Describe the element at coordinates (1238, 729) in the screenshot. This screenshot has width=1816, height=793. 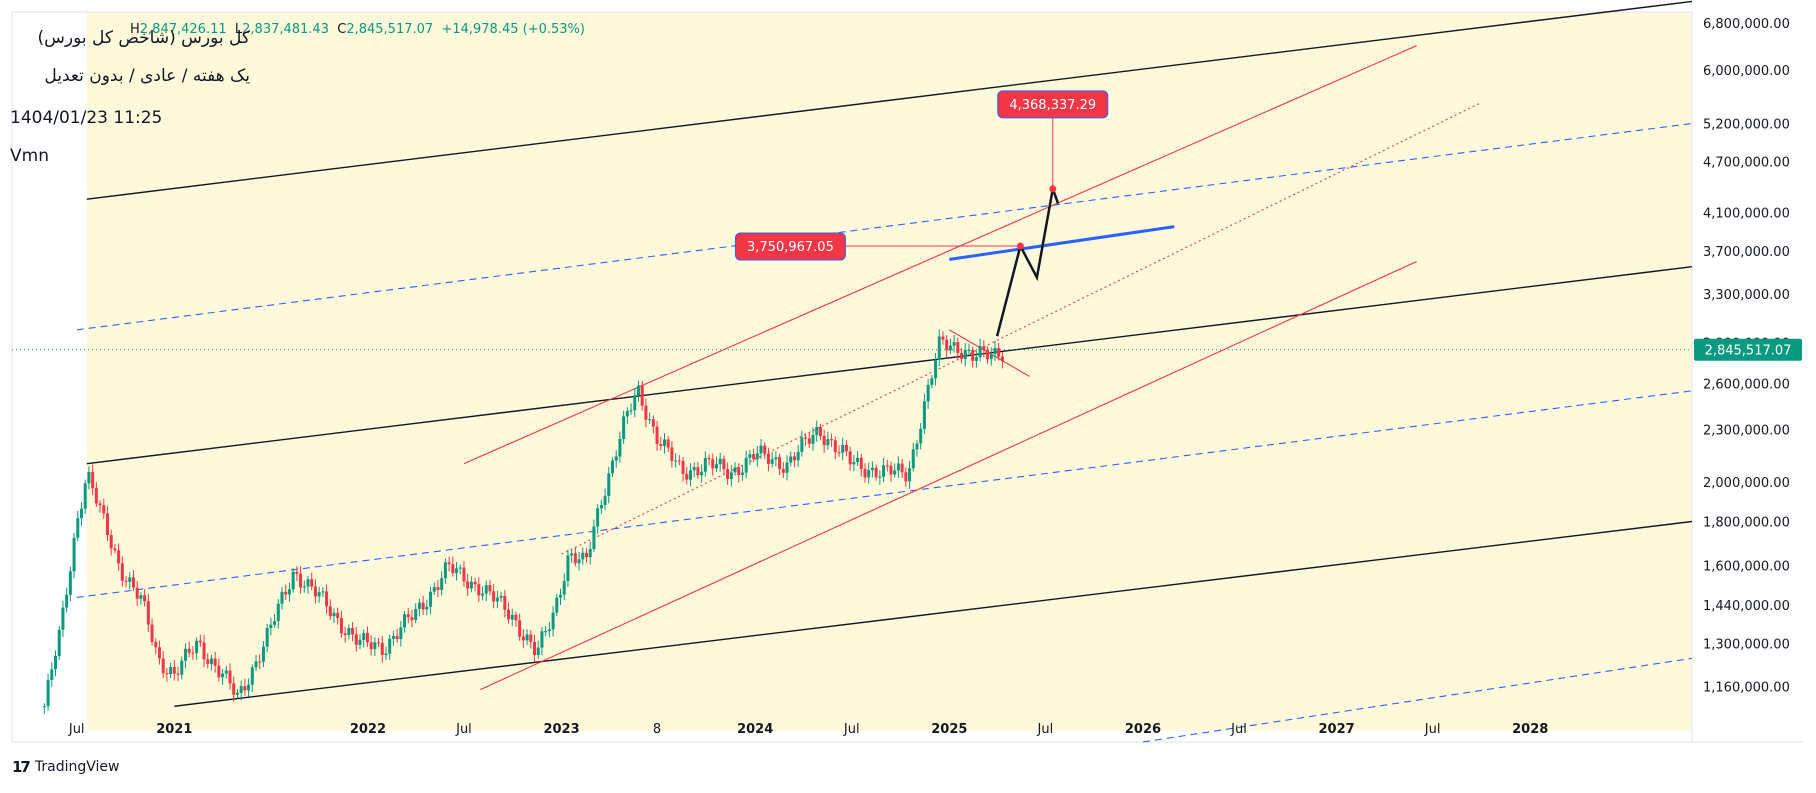
I see `time-tick-label: Jul` at that location.